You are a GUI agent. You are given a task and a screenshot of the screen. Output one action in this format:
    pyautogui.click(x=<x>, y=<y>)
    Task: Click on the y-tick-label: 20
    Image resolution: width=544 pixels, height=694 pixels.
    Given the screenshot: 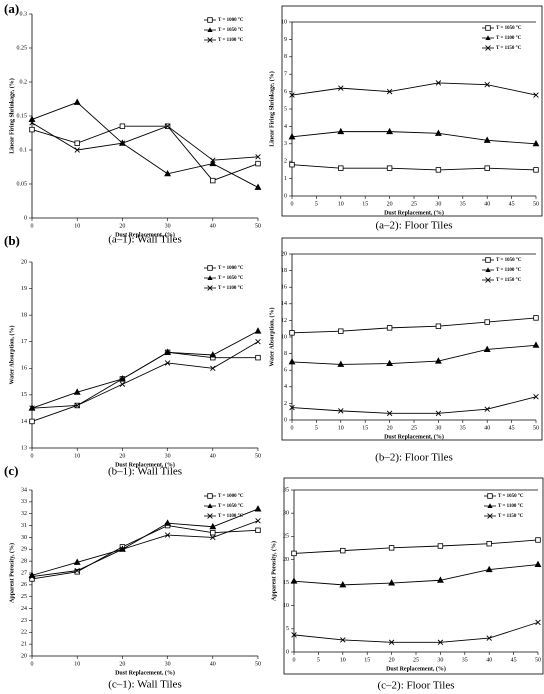 What is the action you would take?
    pyautogui.click(x=24, y=262)
    